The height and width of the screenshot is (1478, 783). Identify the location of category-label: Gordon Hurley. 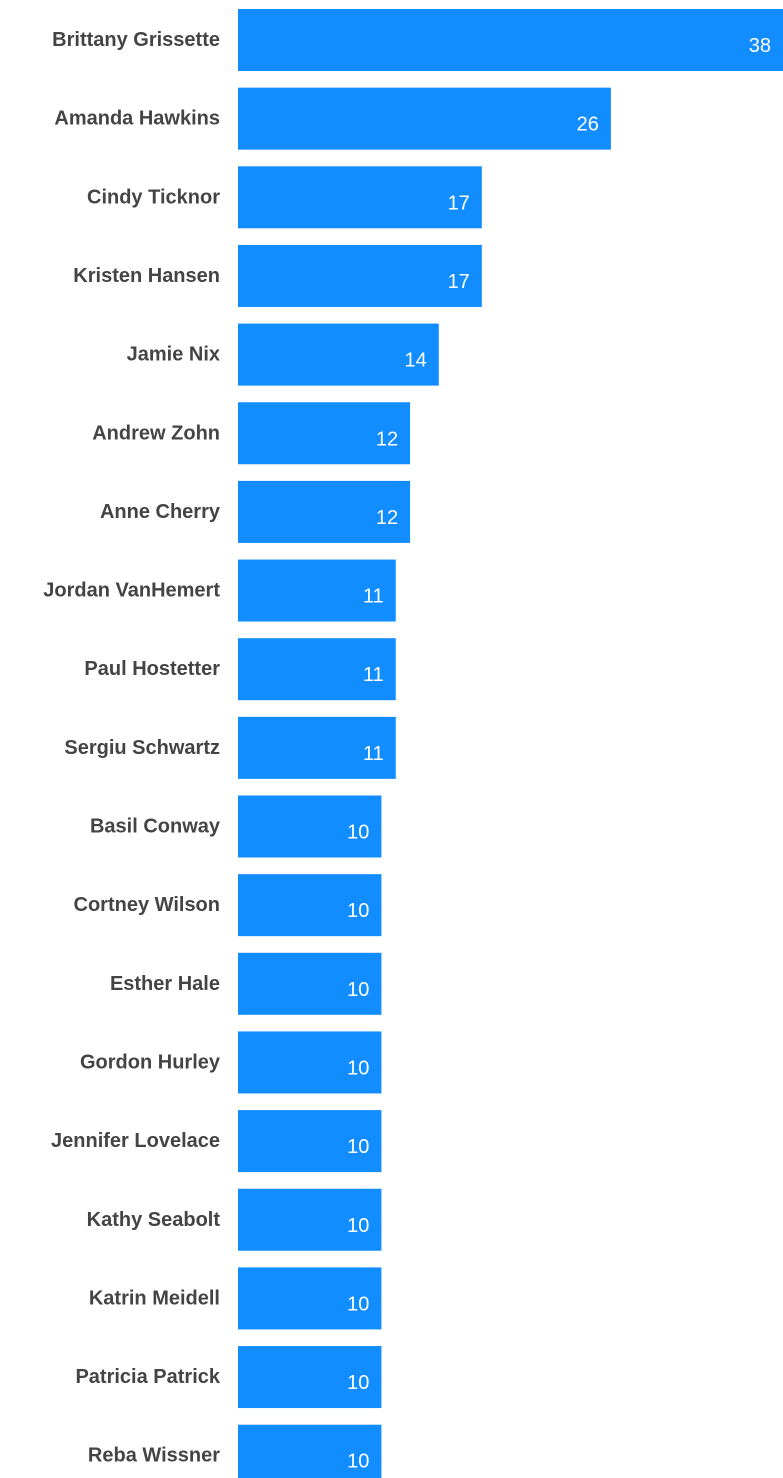
(150, 1062).